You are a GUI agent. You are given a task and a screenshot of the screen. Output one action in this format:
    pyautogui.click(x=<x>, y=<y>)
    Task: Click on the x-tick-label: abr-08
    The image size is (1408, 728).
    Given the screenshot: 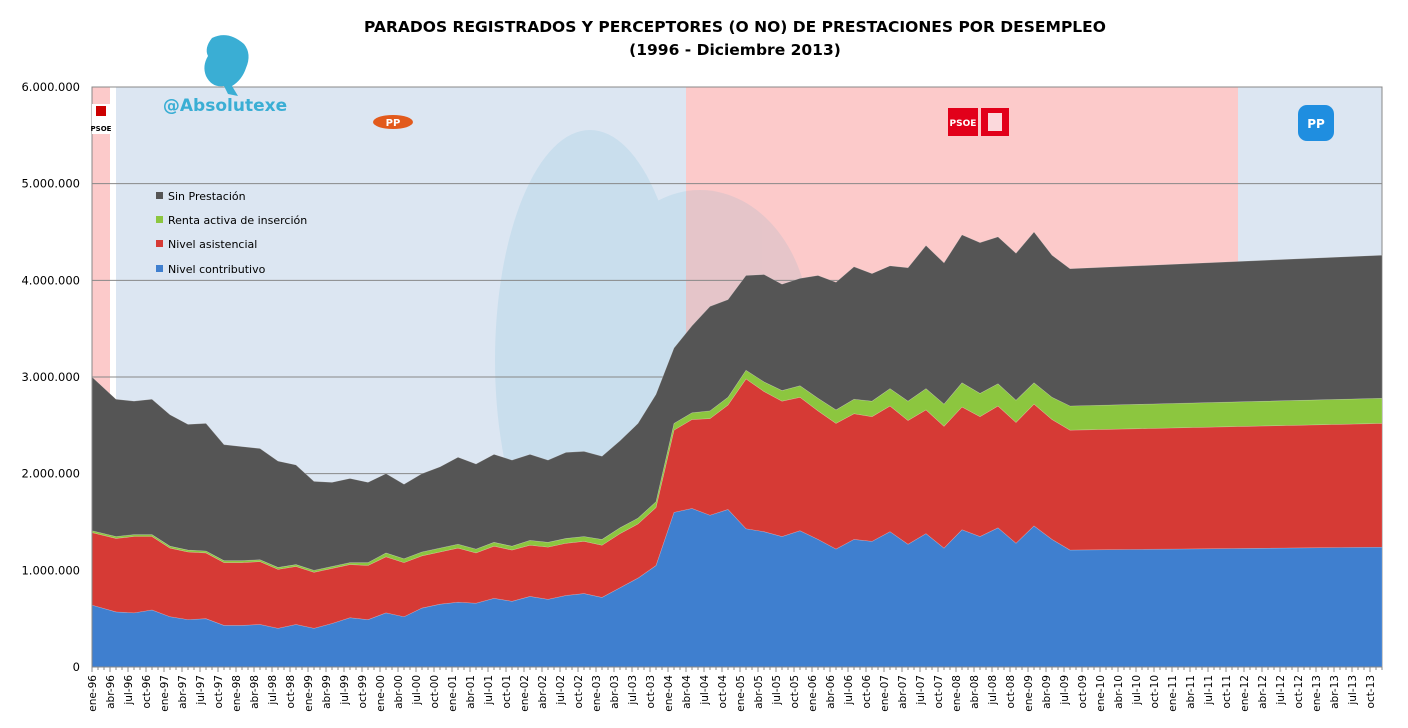 What is the action you would take?
    pyautogui.click(x=975, y=692)
    